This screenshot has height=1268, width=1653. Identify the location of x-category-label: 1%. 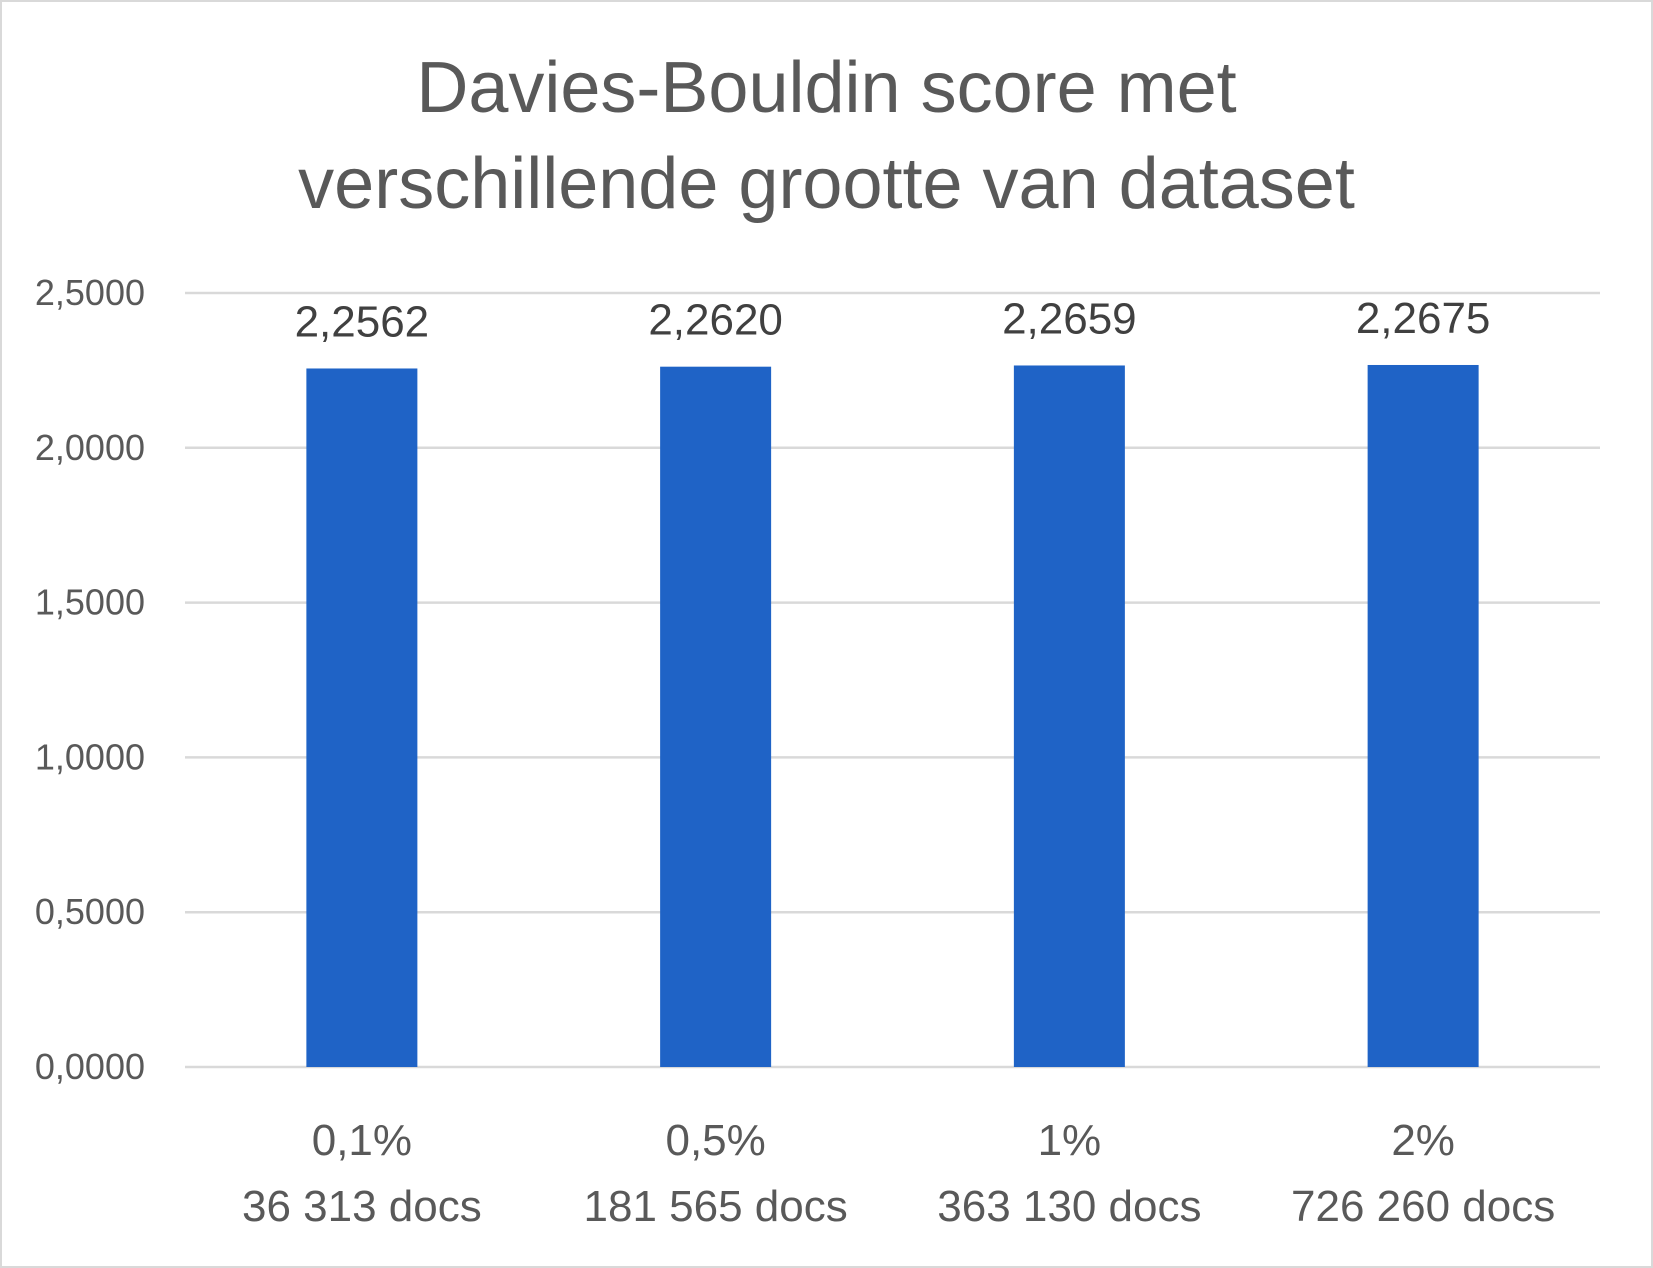
(1070, 1140).